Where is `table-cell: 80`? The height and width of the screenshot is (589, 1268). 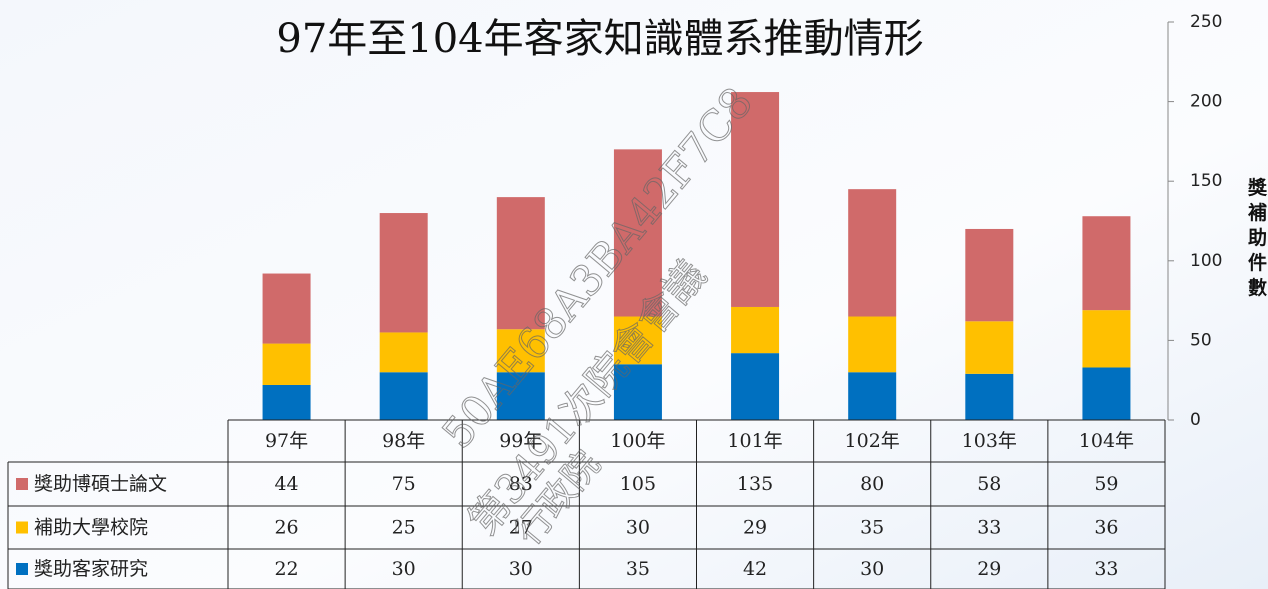 table-cell: 80 is located at coordinates (872, 484).